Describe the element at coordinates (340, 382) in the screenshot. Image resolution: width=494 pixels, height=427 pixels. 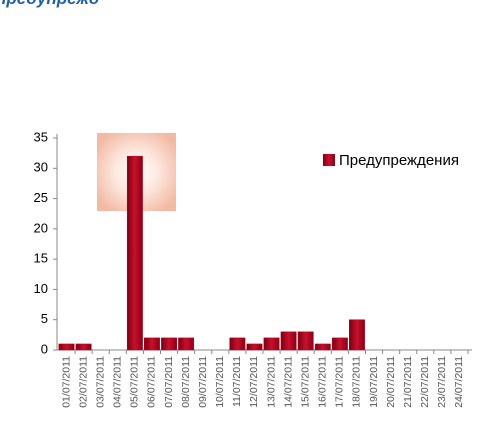
I see `x-tick-label: 17/07/2011` at that location.